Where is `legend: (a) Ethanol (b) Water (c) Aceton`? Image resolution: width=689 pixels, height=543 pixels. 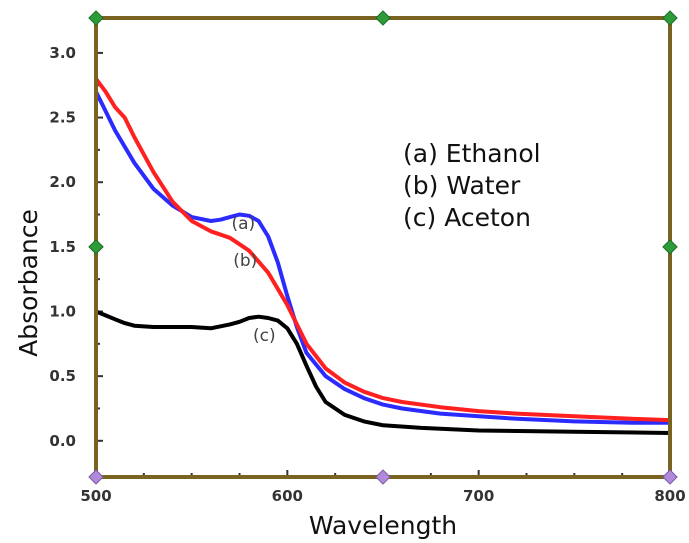 legend: (a) Ethanol (b) Water (c) Aceton is located at coordinates (472, 185).